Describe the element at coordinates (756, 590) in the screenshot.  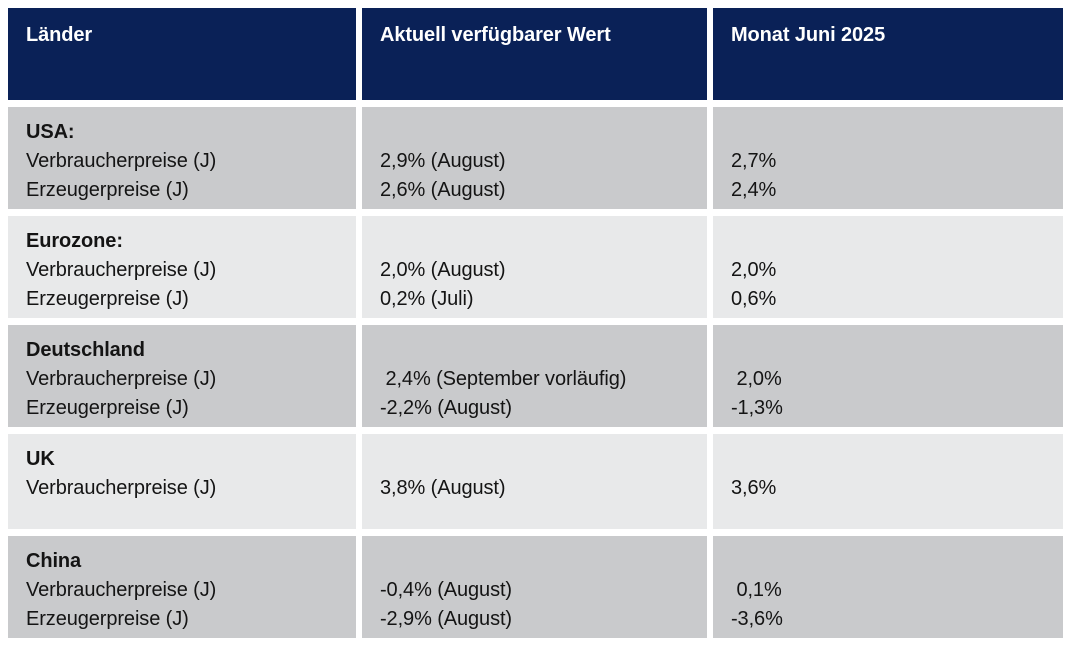
I see `metric-value: 0,1%` at that location.